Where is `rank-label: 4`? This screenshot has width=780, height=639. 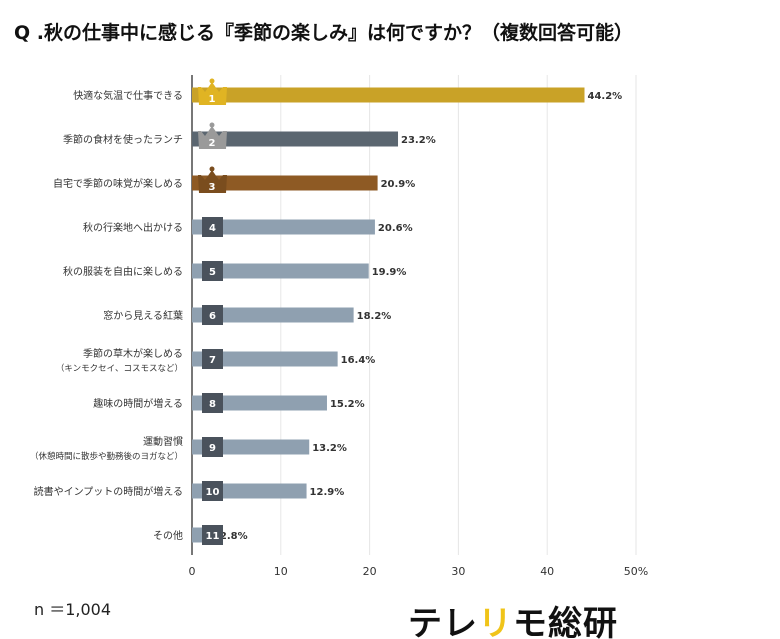
rank-label: 4 is located at coordinates (212, 228).